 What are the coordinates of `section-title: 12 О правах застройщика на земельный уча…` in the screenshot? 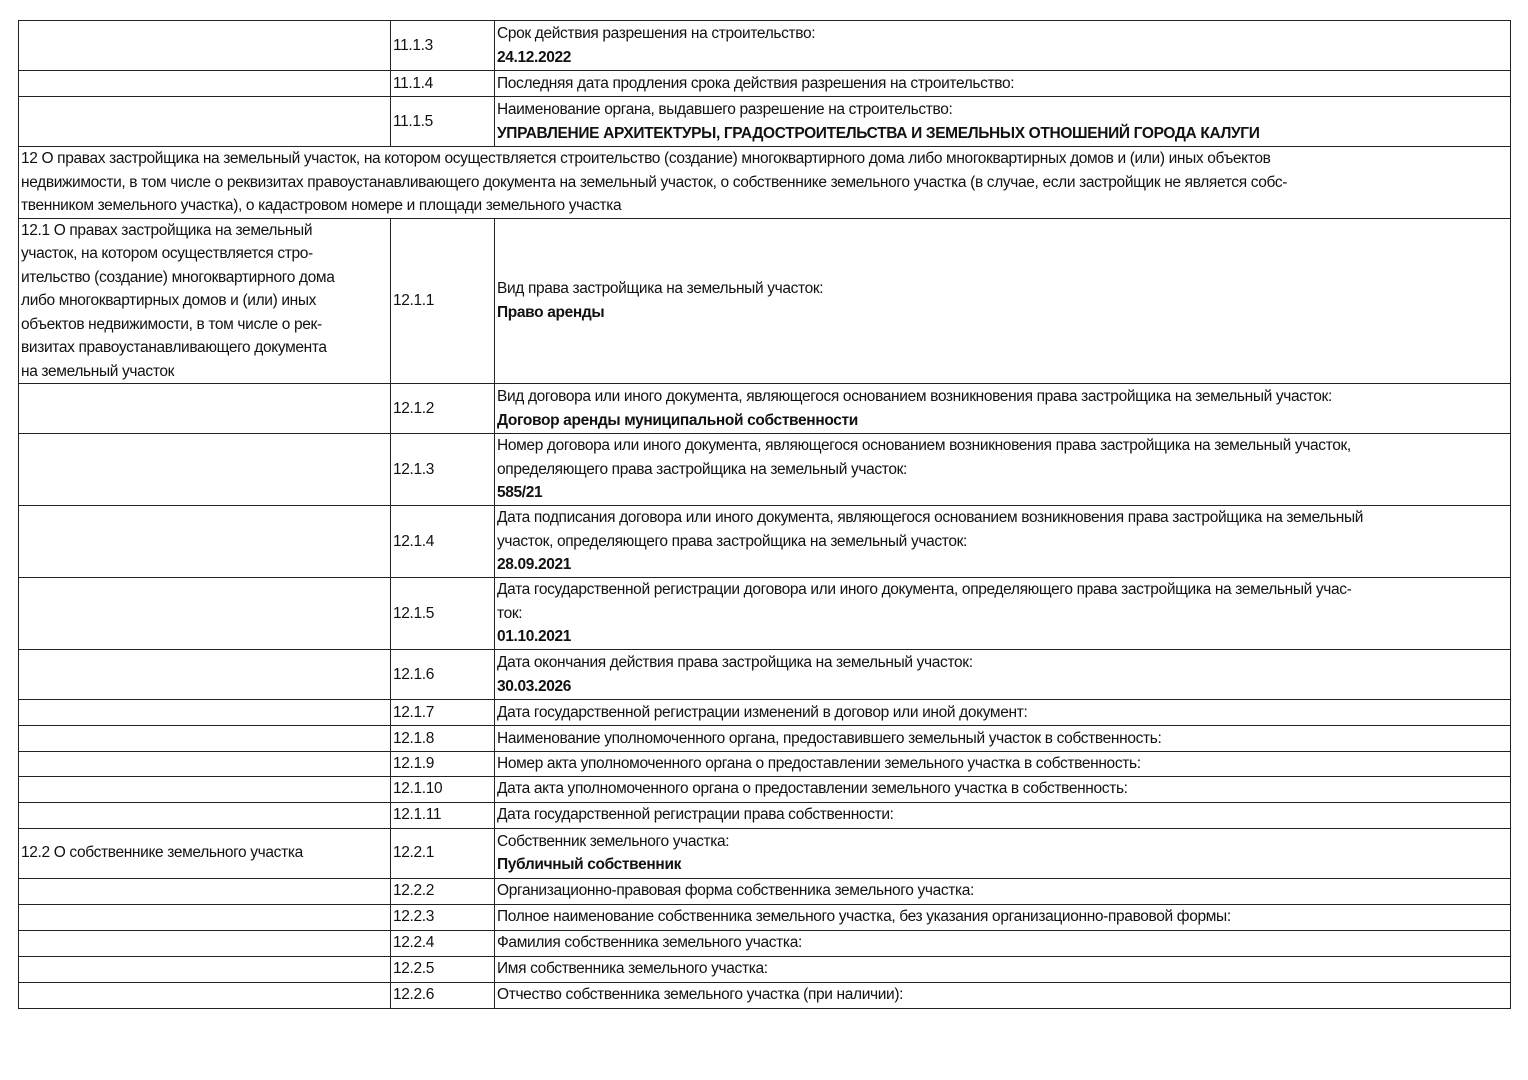 It's located at (764, 182).